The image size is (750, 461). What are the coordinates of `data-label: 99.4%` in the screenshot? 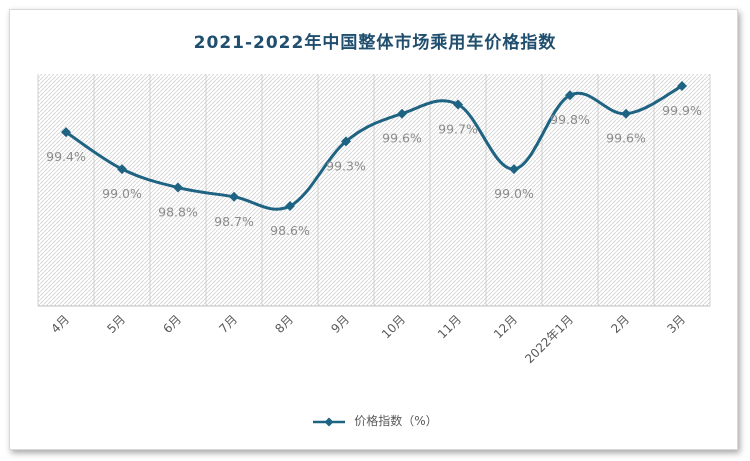 It's located at (66, 156).